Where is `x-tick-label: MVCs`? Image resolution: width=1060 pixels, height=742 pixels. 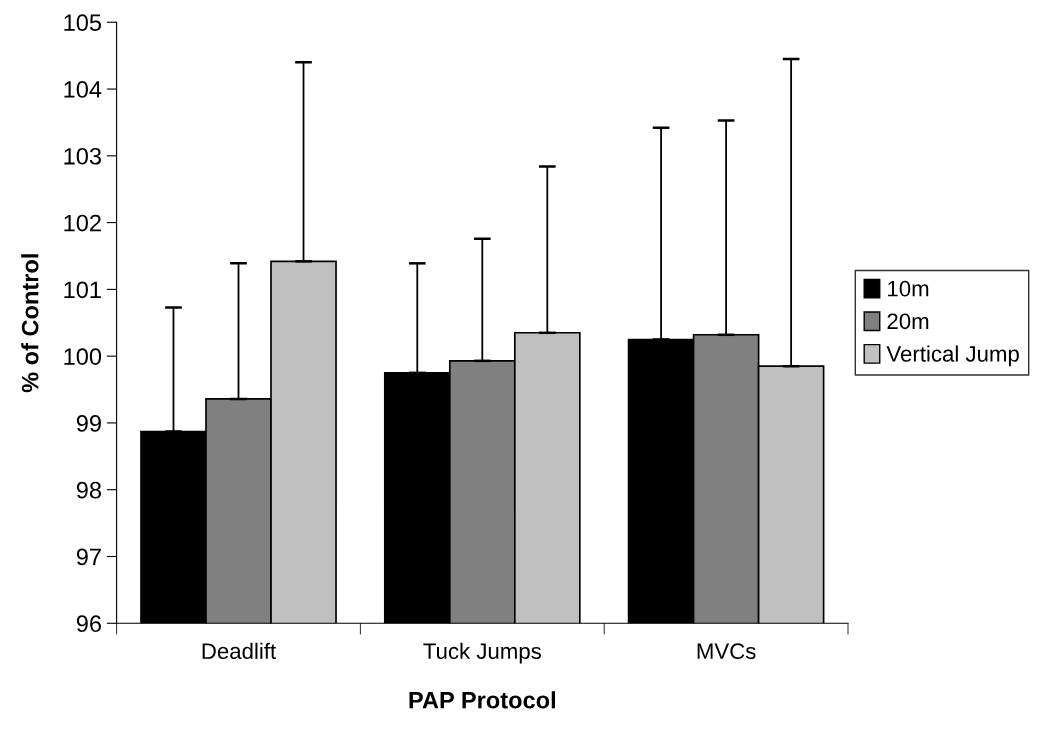 x-tick-label: MVCs is located at coordinates (726, 651).